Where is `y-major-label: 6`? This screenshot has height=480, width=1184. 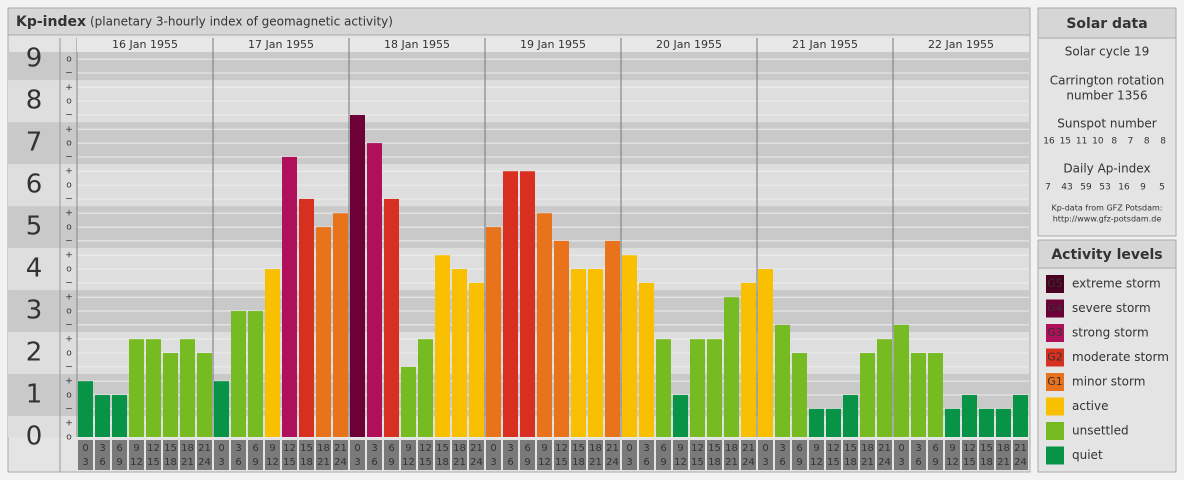 y-major-label: 6 is located at coordinates (34, 185).